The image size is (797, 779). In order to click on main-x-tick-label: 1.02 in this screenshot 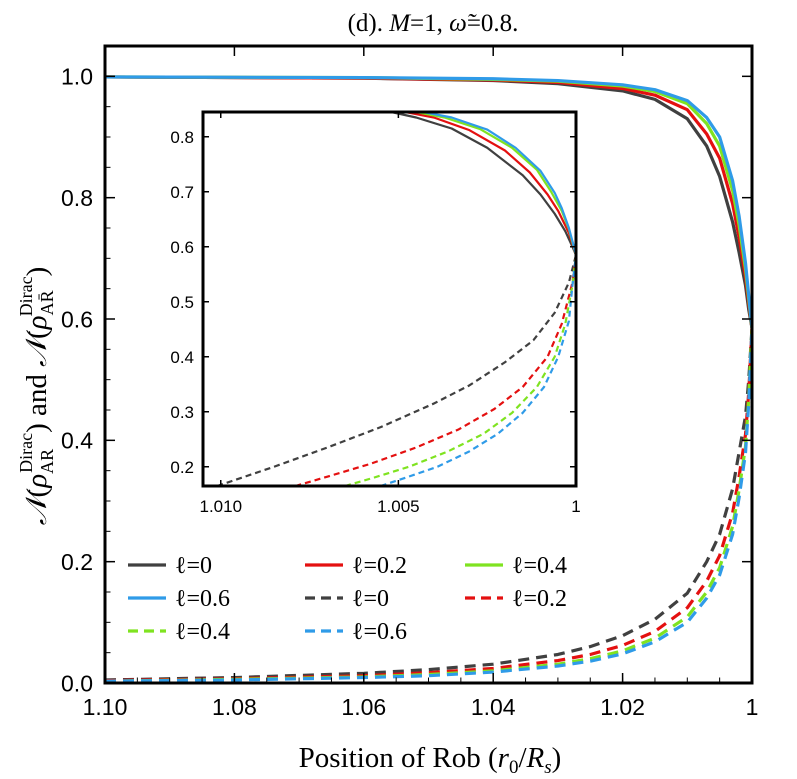, I will do `click(622, 707)`.